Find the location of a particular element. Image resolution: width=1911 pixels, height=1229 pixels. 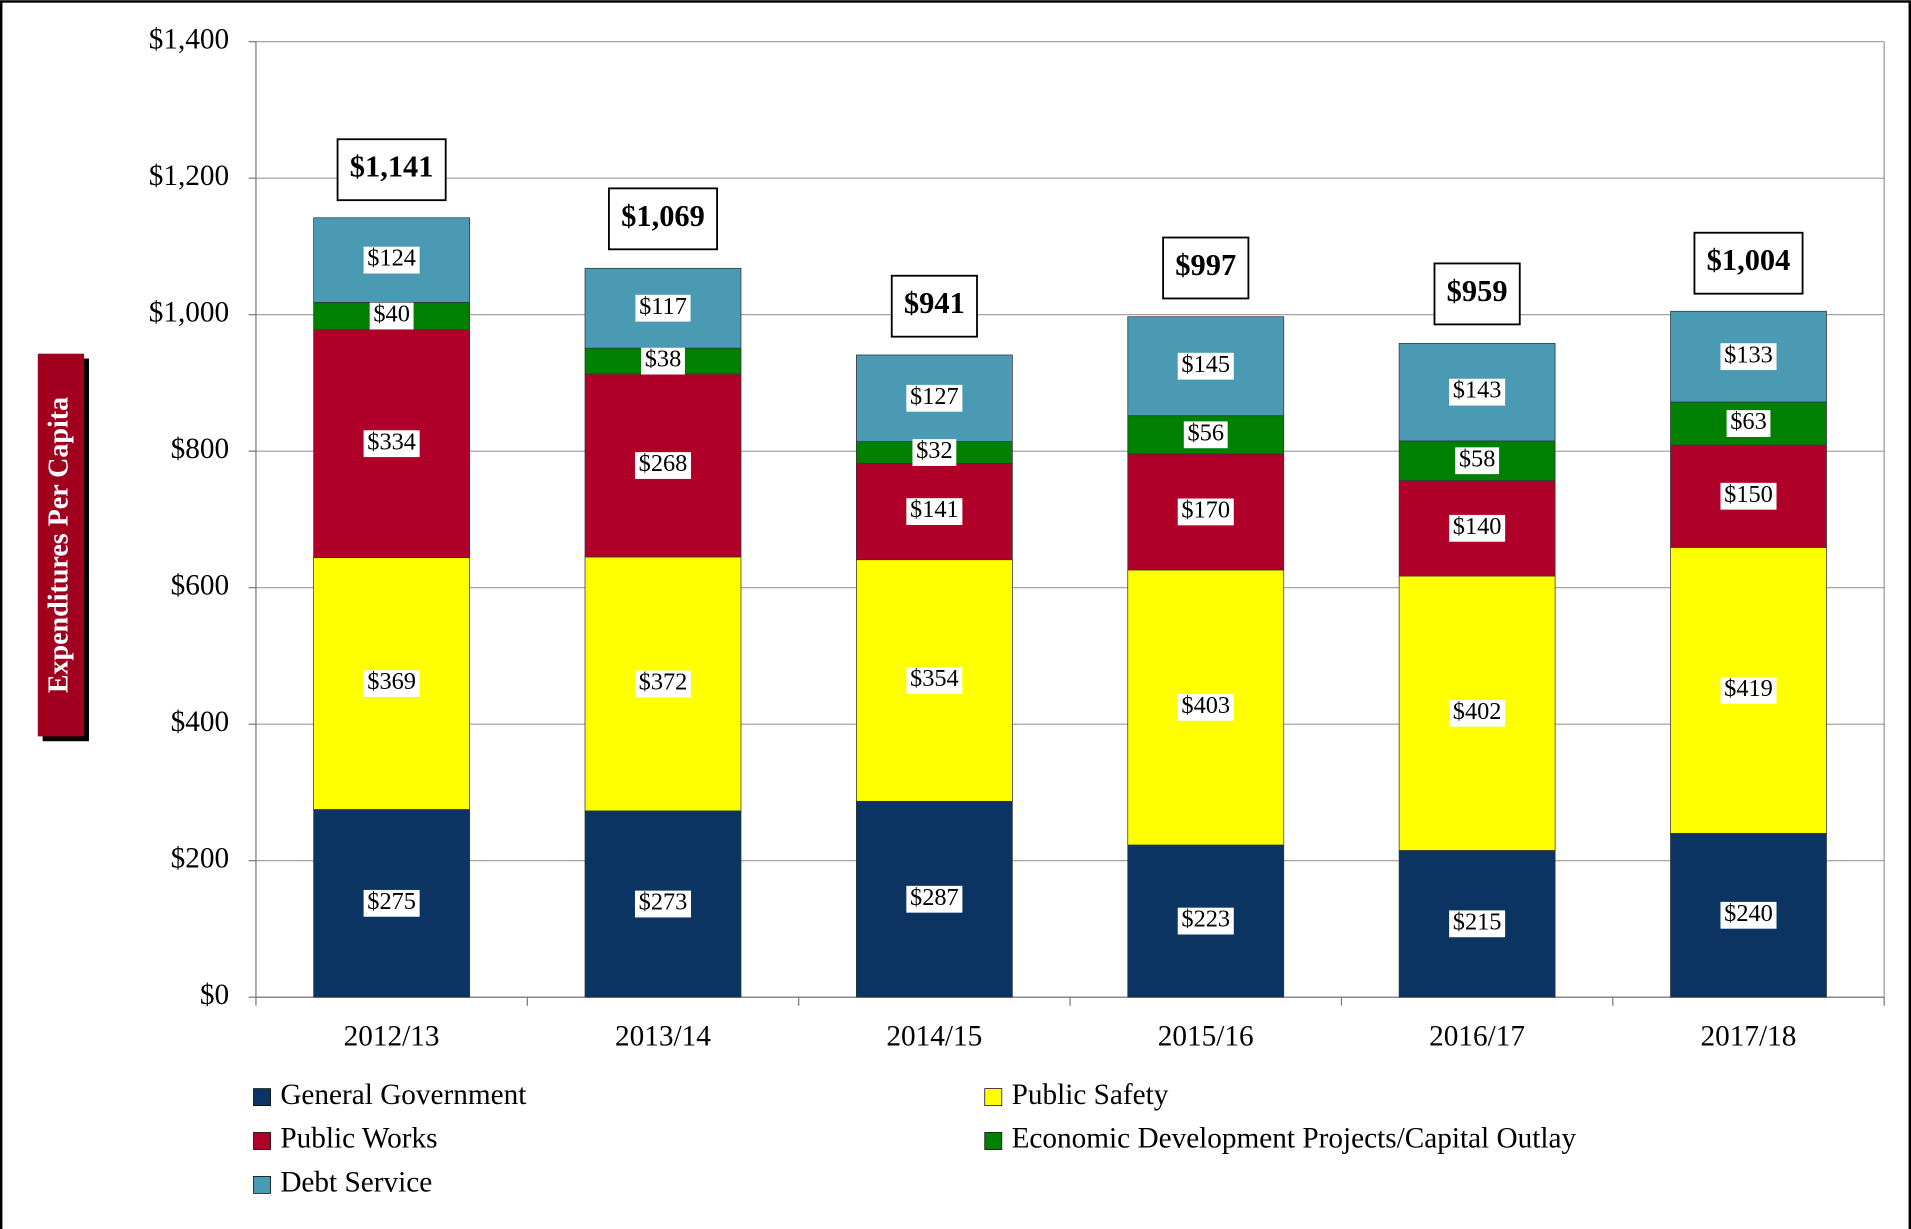

value-label: $354 is located at coordinates (934, 678).